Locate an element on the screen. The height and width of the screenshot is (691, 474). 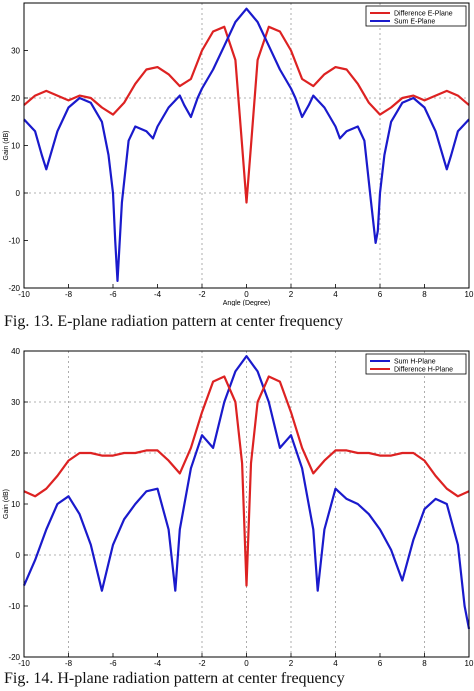
x-axis-label: Angle (Degree) is located at coordinates (246, 303).